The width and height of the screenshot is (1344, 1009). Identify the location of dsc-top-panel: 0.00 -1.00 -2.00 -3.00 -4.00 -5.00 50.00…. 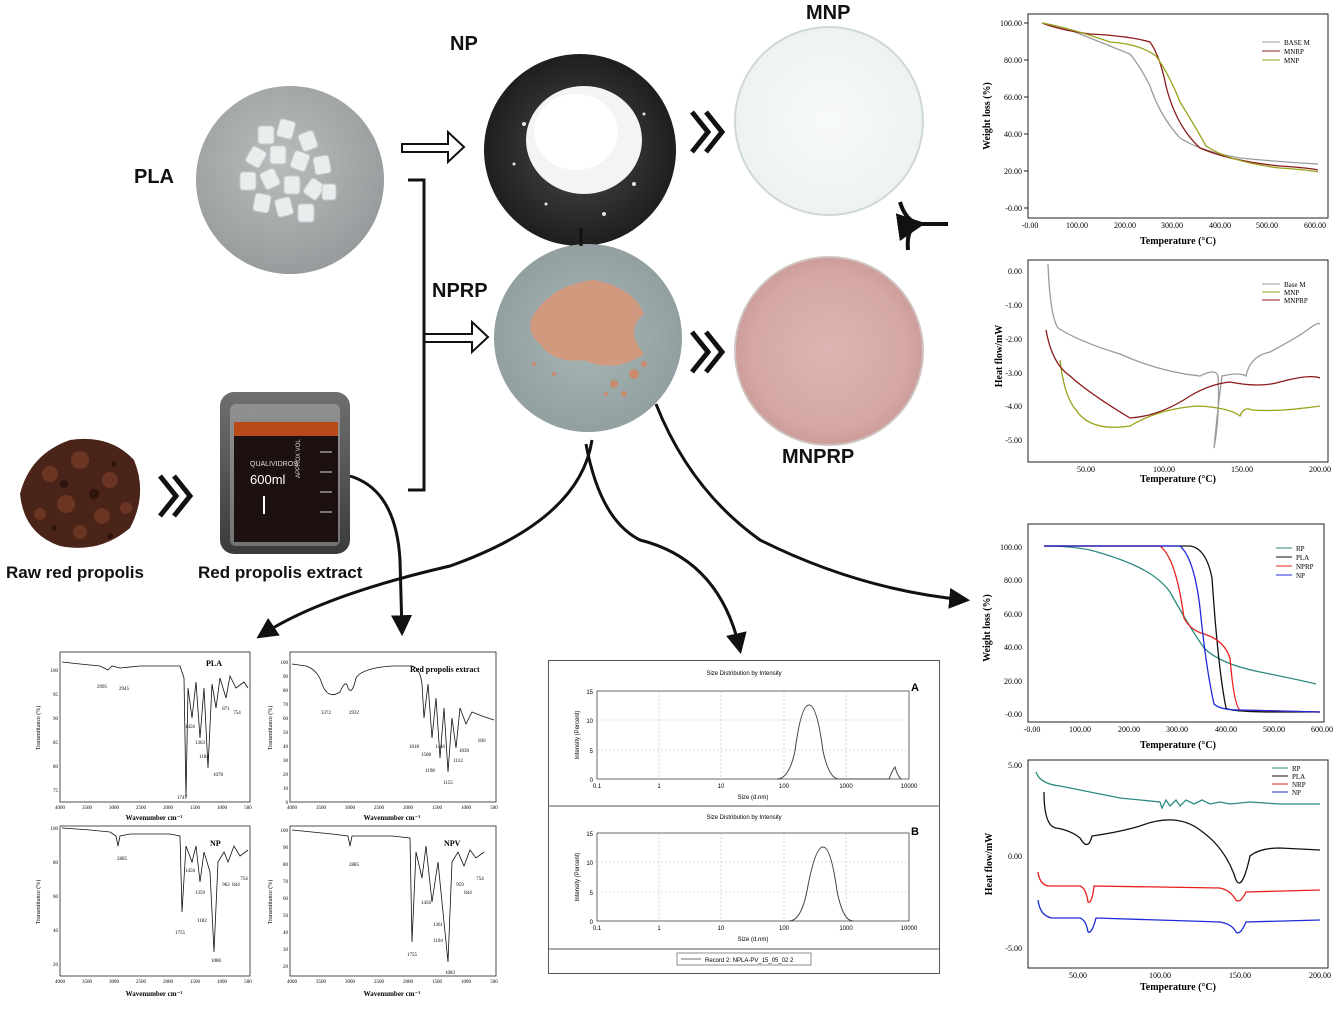
(1158, 372).